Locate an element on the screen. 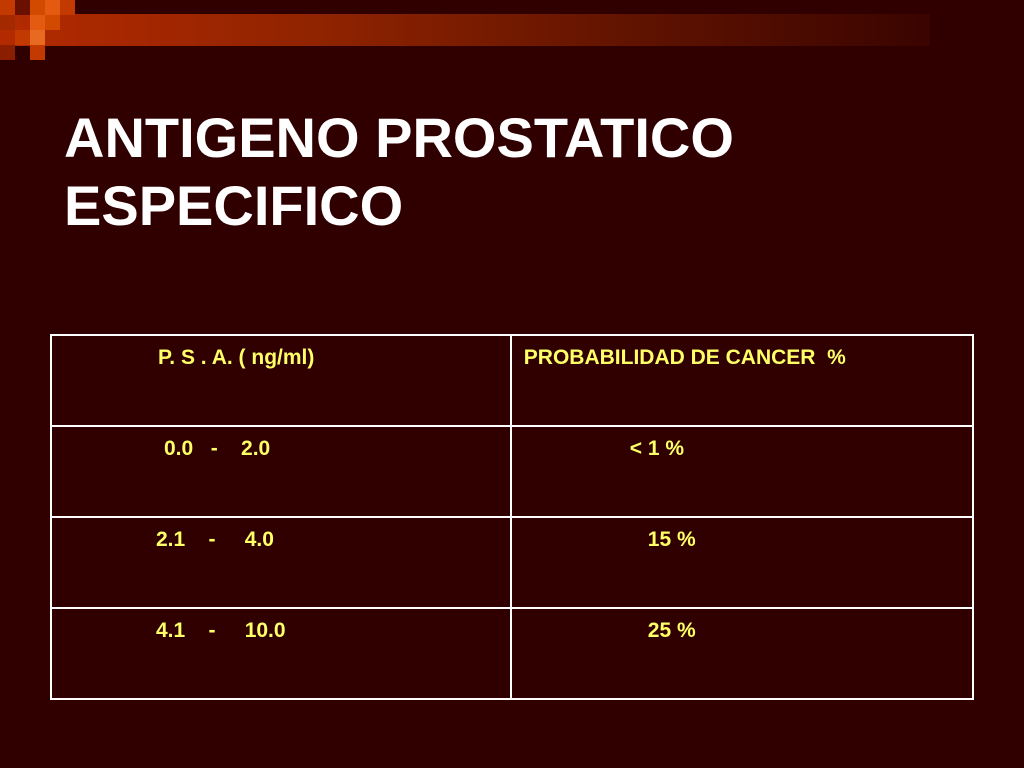 This screenshot has height=768, width=1024. header-probability: PROBABILIDAD DE CANCER % is located at coordinates (742, 380).